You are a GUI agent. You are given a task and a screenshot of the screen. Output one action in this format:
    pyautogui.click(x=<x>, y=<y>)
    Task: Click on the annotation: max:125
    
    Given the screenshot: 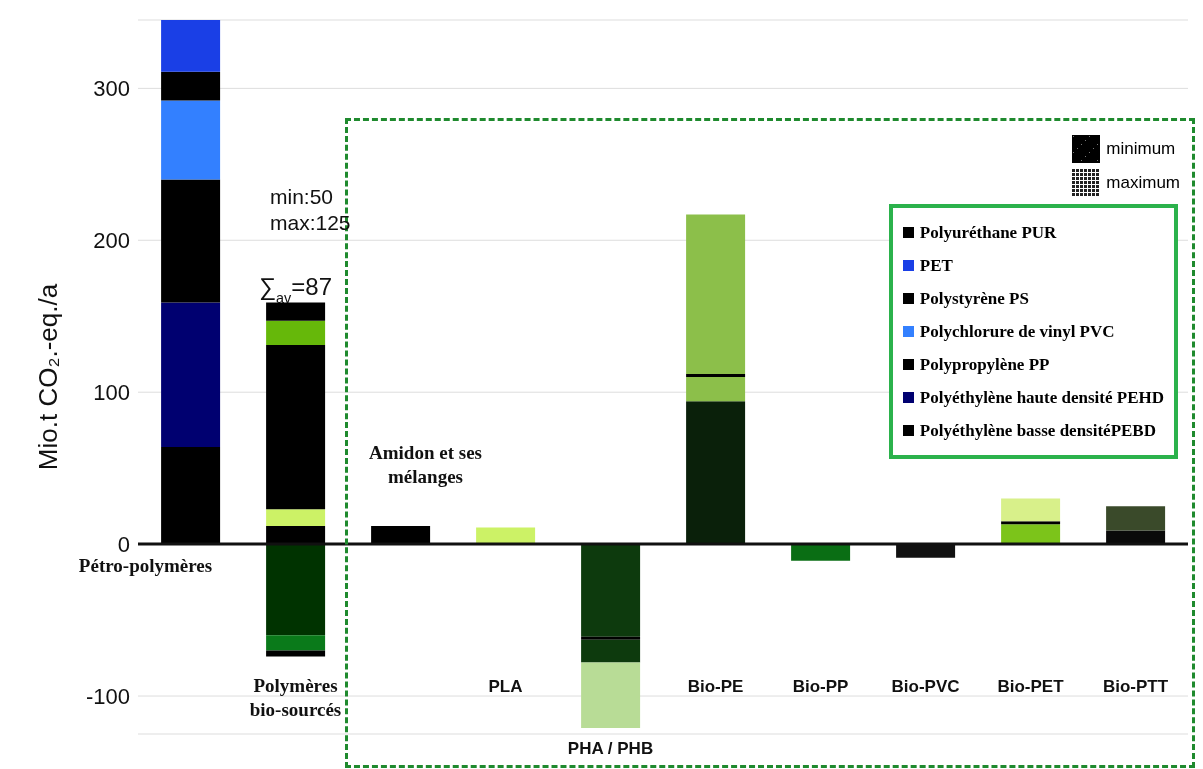 What is the action you would take?
    pyautogui.click(x=310, y=223)
    